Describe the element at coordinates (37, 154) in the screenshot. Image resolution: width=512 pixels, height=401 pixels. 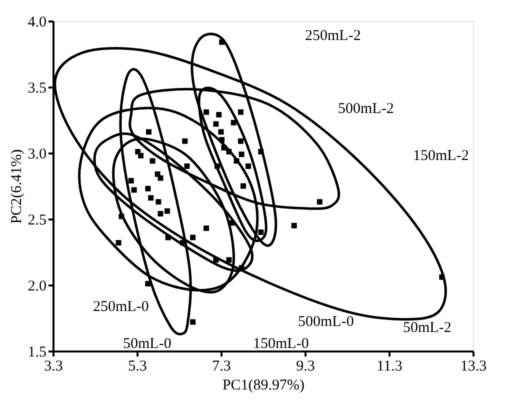
I see `y-tick-label: 3.0` at that location.